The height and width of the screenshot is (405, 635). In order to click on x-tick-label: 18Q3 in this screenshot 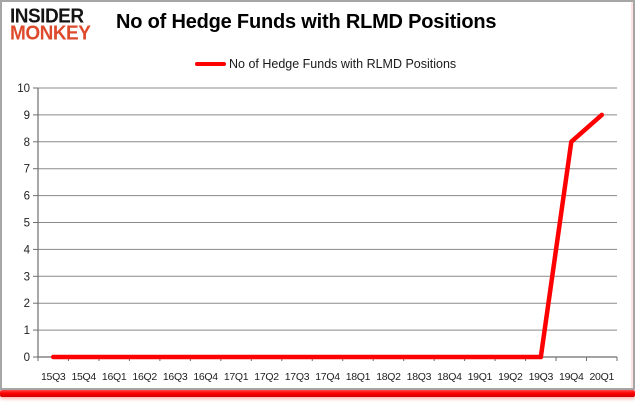, I will do `click(419, 377)`.